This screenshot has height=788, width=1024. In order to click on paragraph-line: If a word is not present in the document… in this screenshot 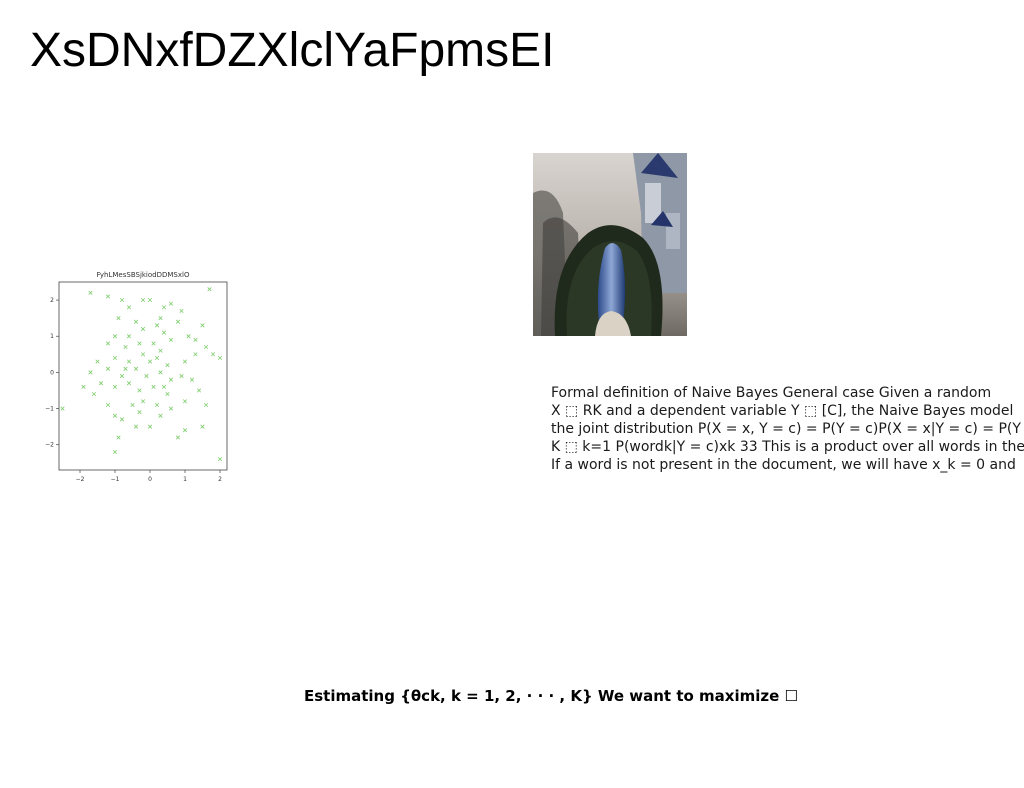, I will do `click(783, 465)`.